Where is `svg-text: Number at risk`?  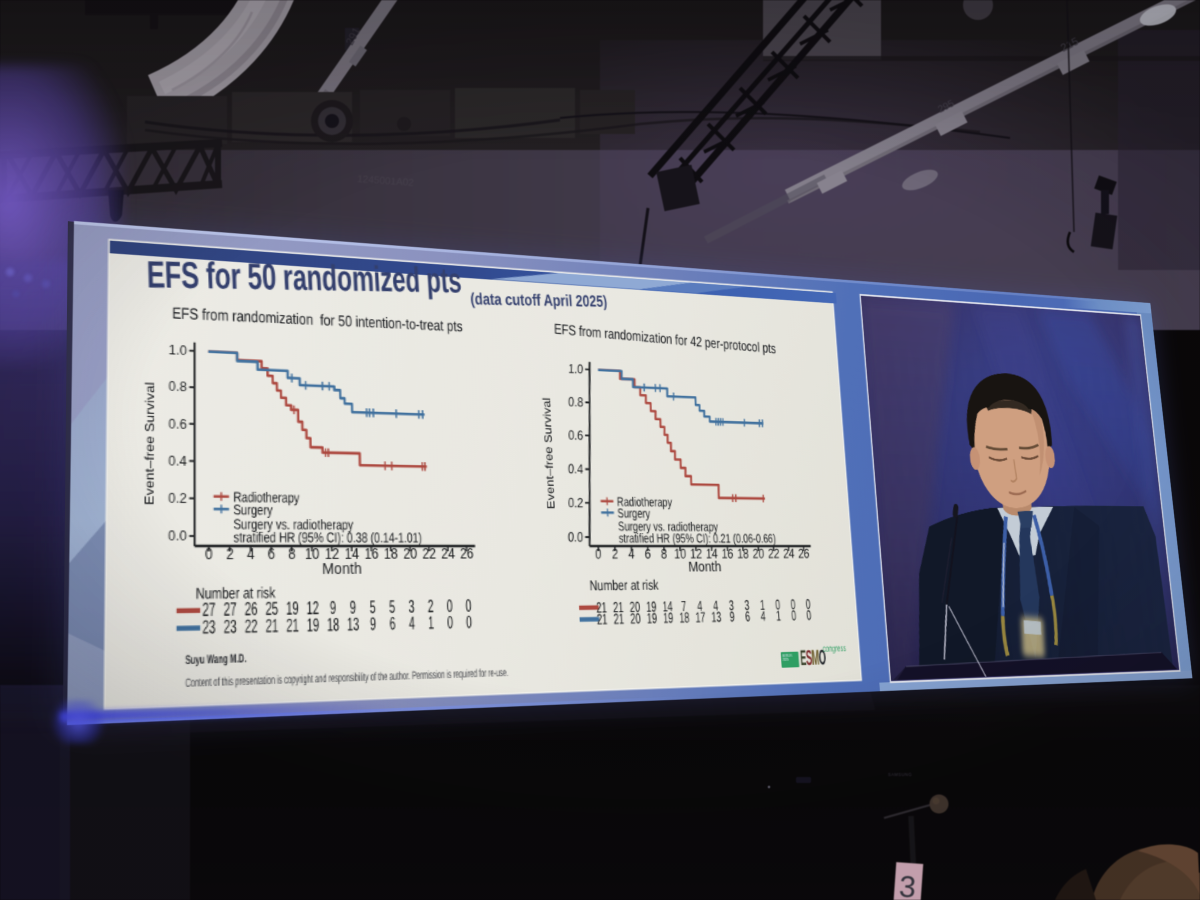 svg-text: Number at risk is located at coordinates (236, 593).